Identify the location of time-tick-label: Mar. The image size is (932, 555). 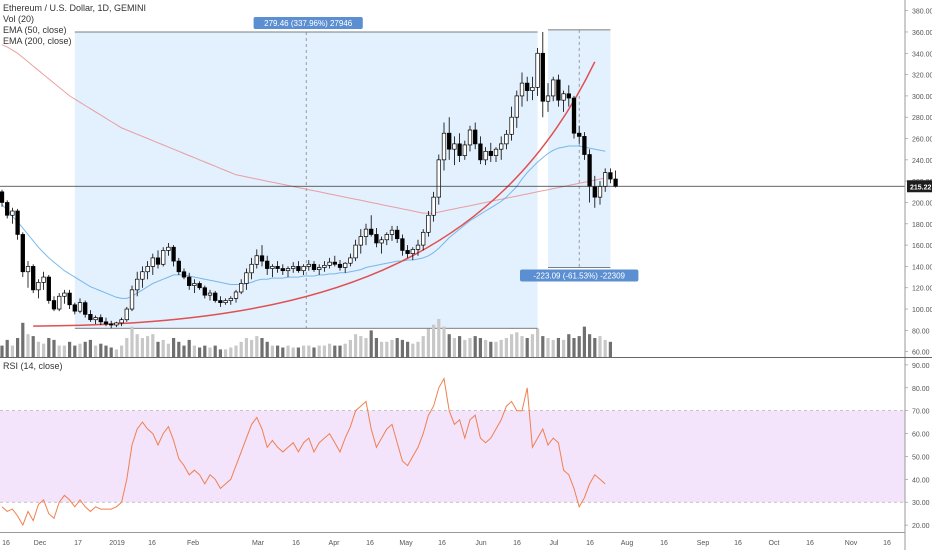
(258, 543).